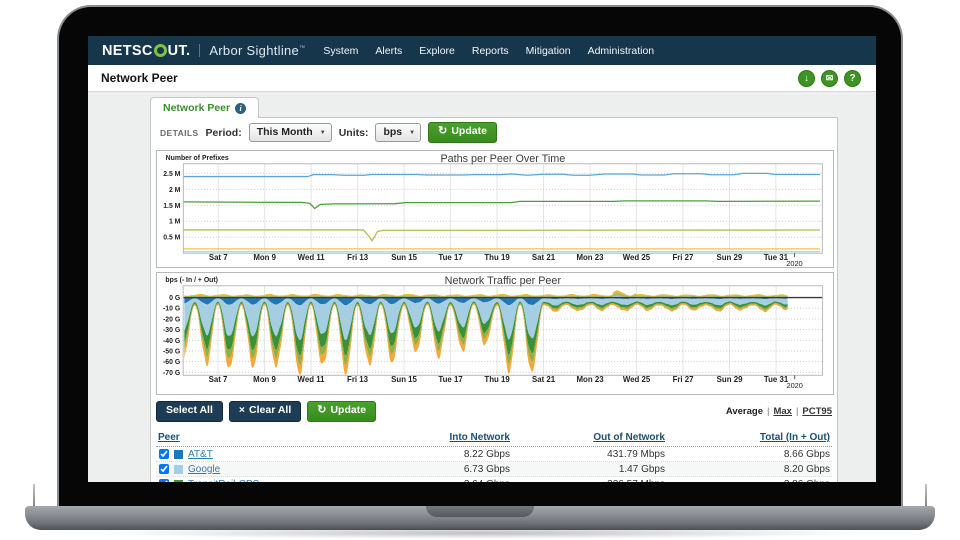 This screenshot has width=960, height=540. Describe the element at coordinates (479, 437) in the screenshot. I see `header-into-network: Into Network` at that location.